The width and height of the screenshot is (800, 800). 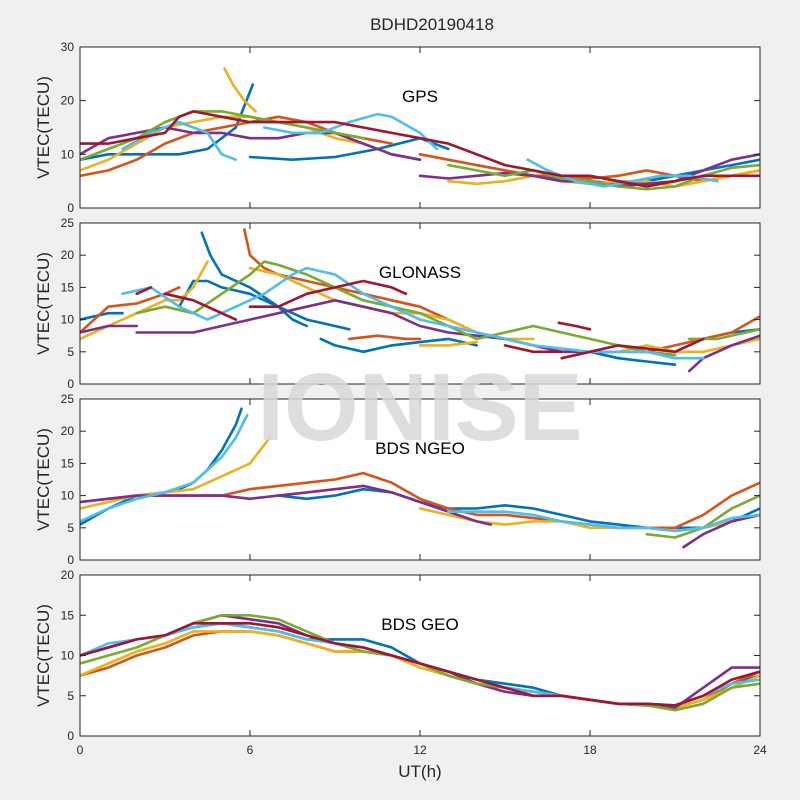 I want to click on panel-label: BDS NGEO, so click(x=420, y=448).